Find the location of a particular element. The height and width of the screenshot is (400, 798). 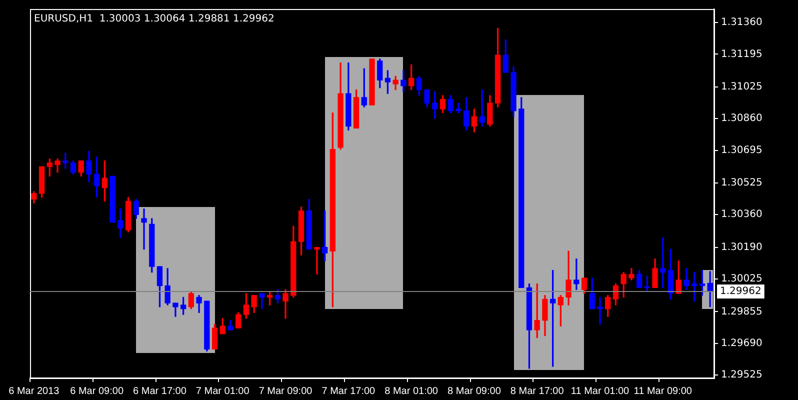

x-tick-label: 8 Mar 01:00 is located at coordinates (411, 391).